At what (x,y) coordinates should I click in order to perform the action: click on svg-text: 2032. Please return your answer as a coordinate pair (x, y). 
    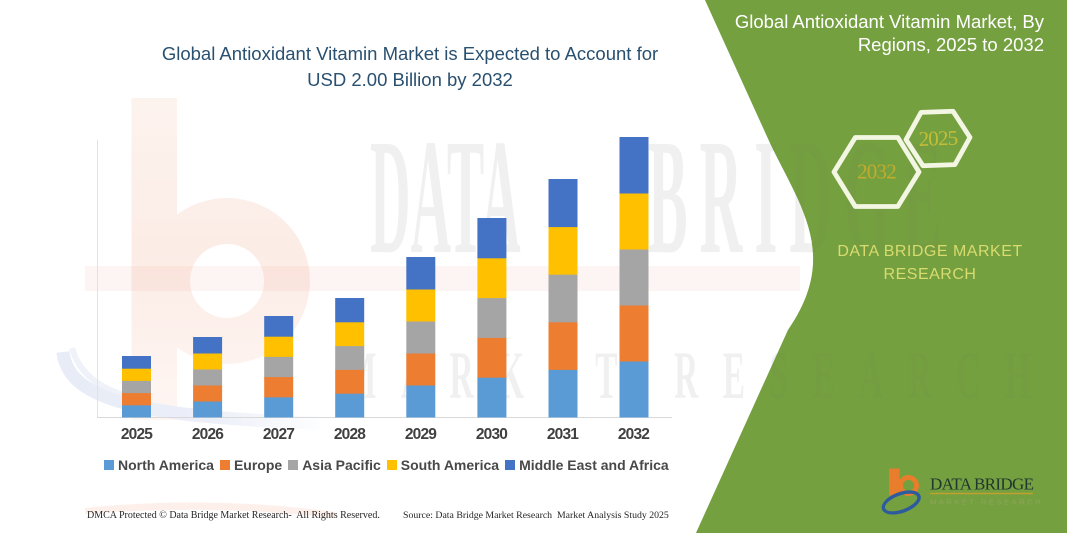
    Looking at the image, I should click on (876, 172).